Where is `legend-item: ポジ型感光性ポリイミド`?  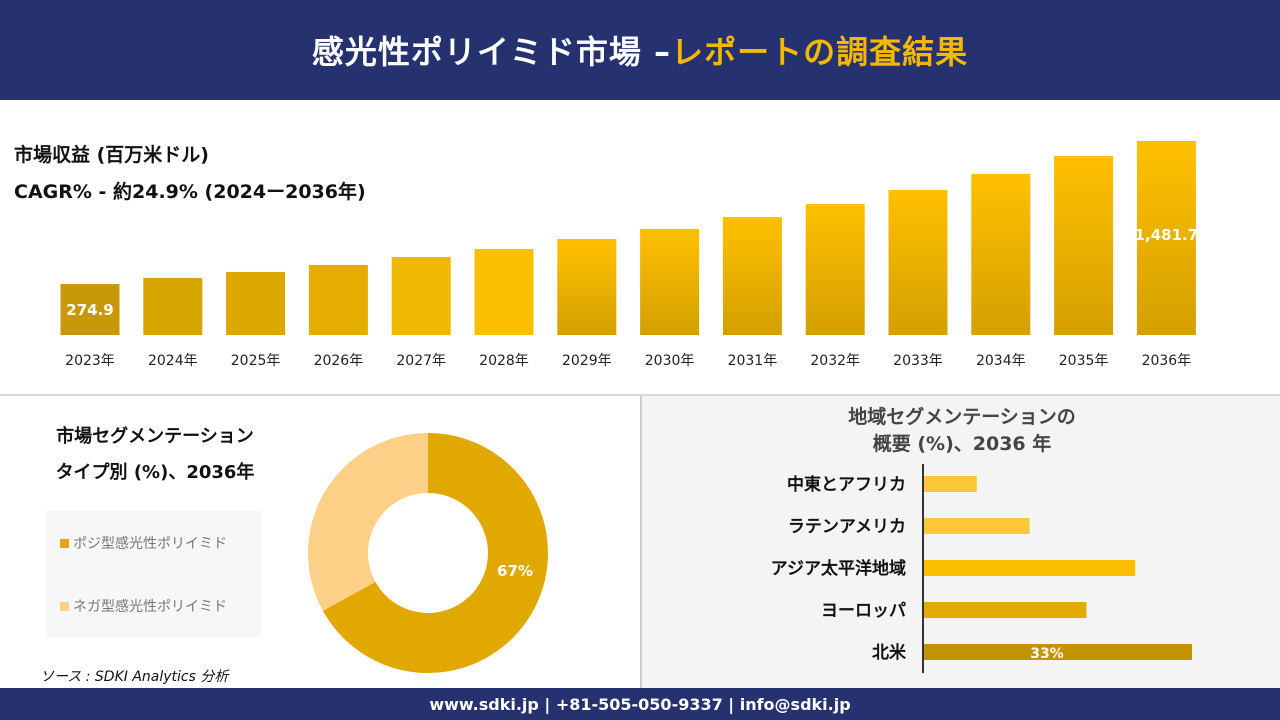
legend-item: ポジ型感光性ポリイミド is located at coordinates (143, 543).